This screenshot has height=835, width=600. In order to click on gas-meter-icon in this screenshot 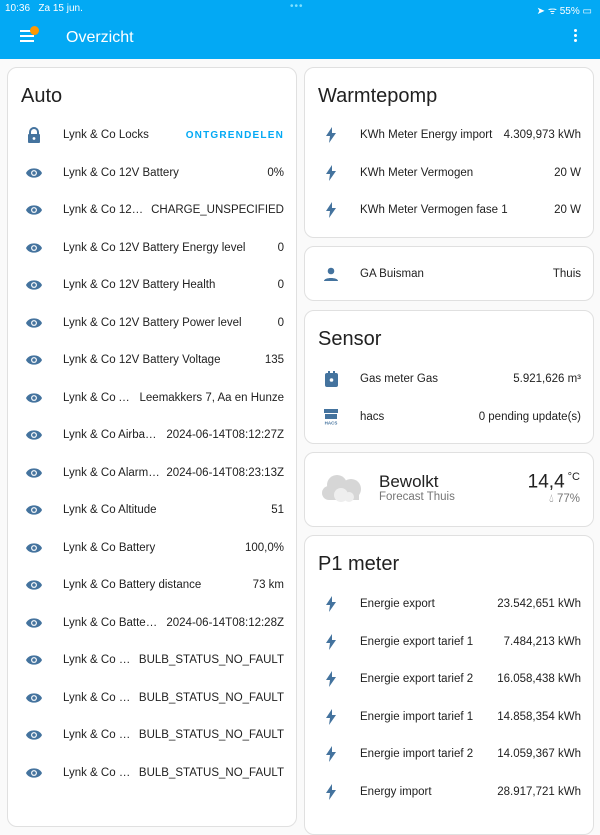, I will do `click(331, 379)`.